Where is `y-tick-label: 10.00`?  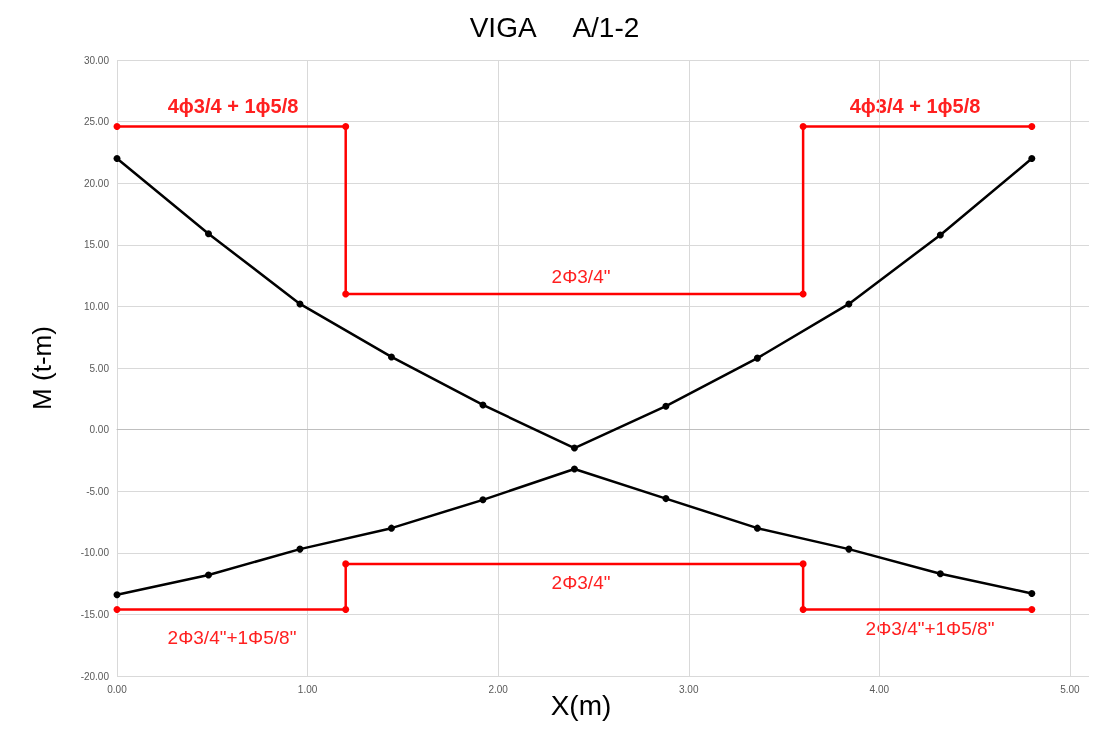
y-tick-label: 10.00 is located at coordinates (96, 306).